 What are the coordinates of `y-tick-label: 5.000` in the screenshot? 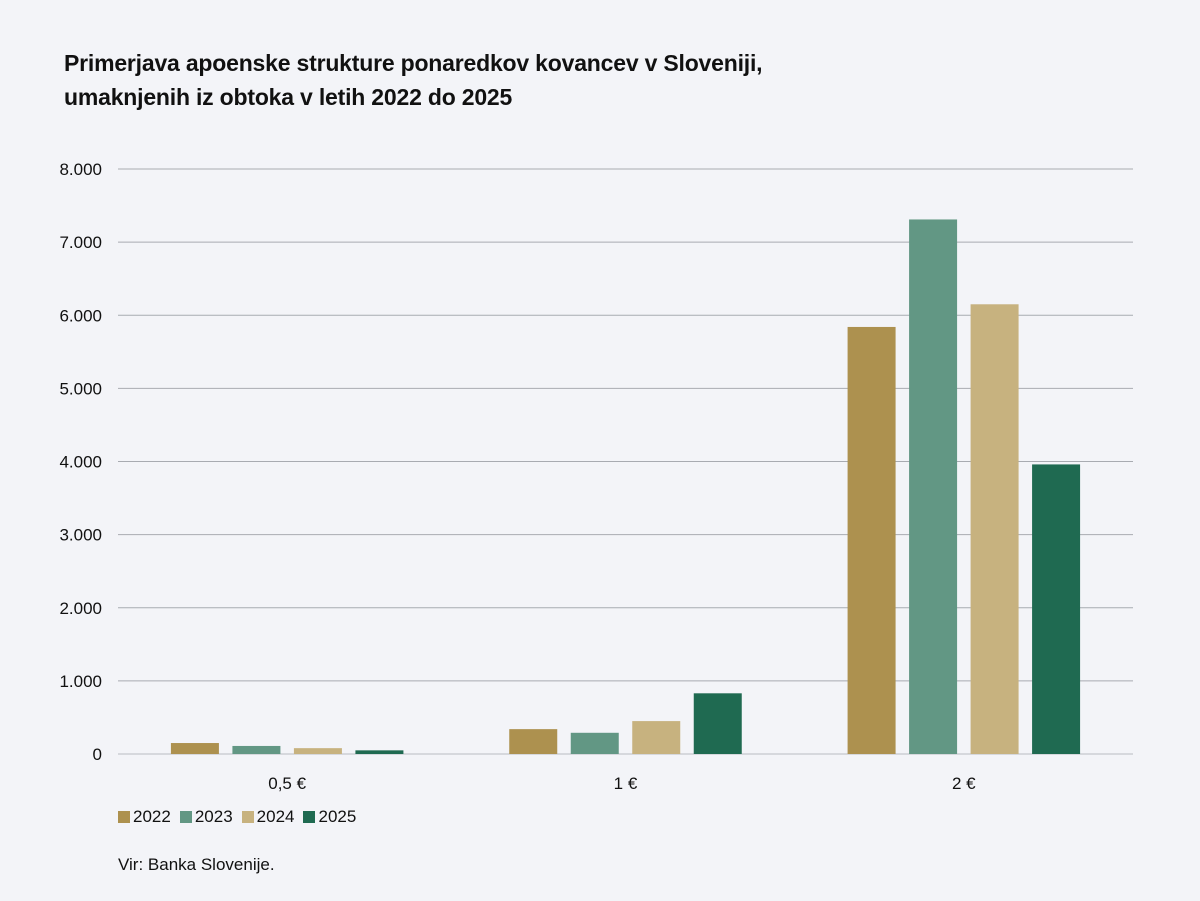 It's located at (80, 388).